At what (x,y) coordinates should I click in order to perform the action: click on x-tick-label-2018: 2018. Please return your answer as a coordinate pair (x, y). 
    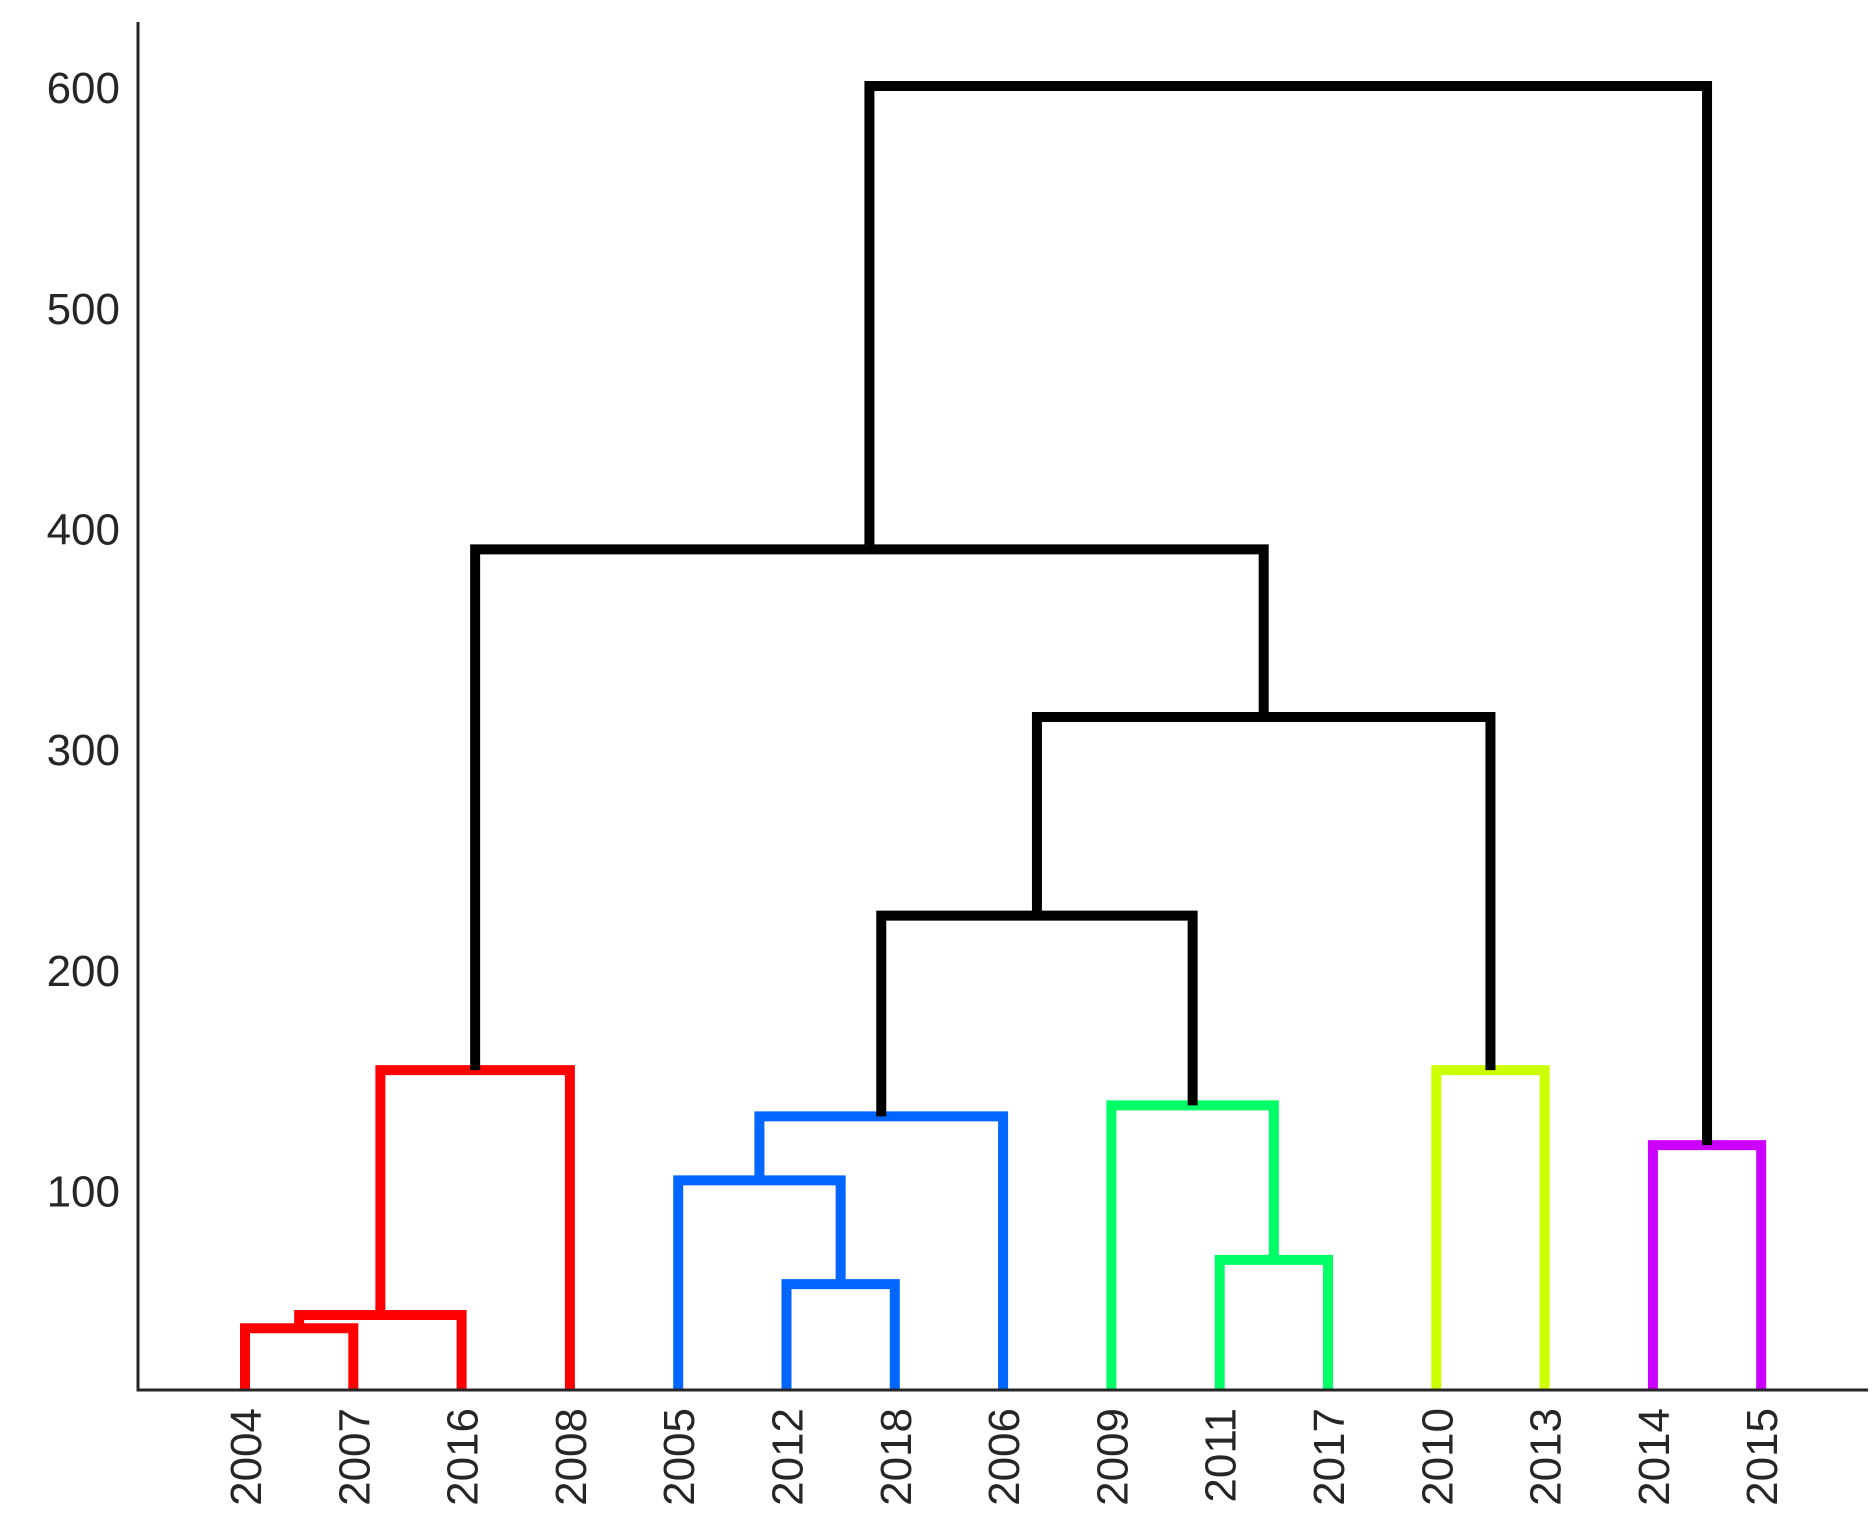
    Looking at the image, I should click on (896, 1457).